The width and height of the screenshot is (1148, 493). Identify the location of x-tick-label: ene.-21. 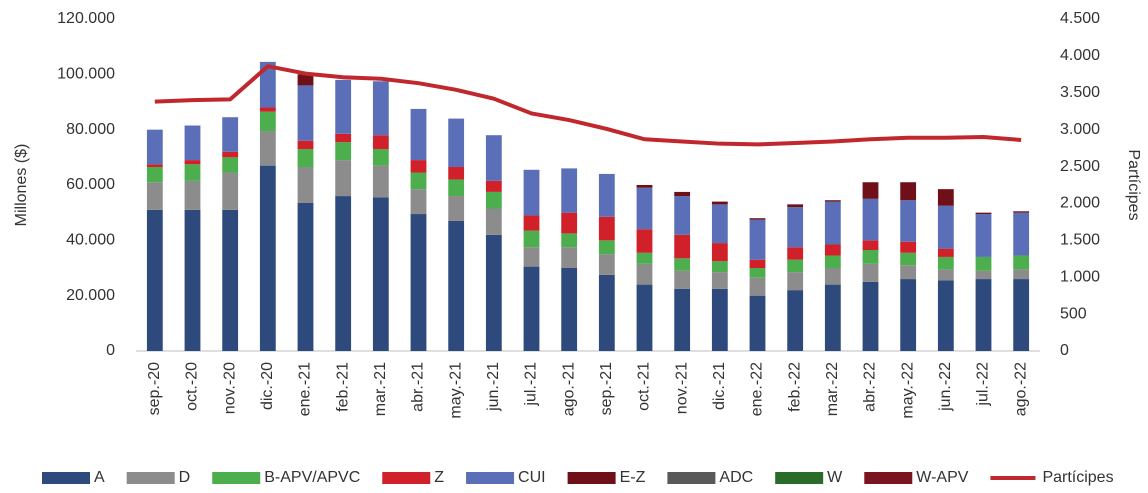
(305, 389).